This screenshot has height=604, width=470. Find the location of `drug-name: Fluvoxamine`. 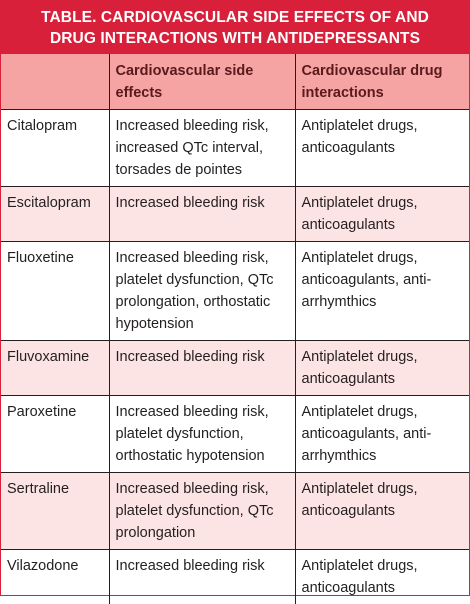

drug-name: Fluvoxamine is located at coordinates (55, 368).